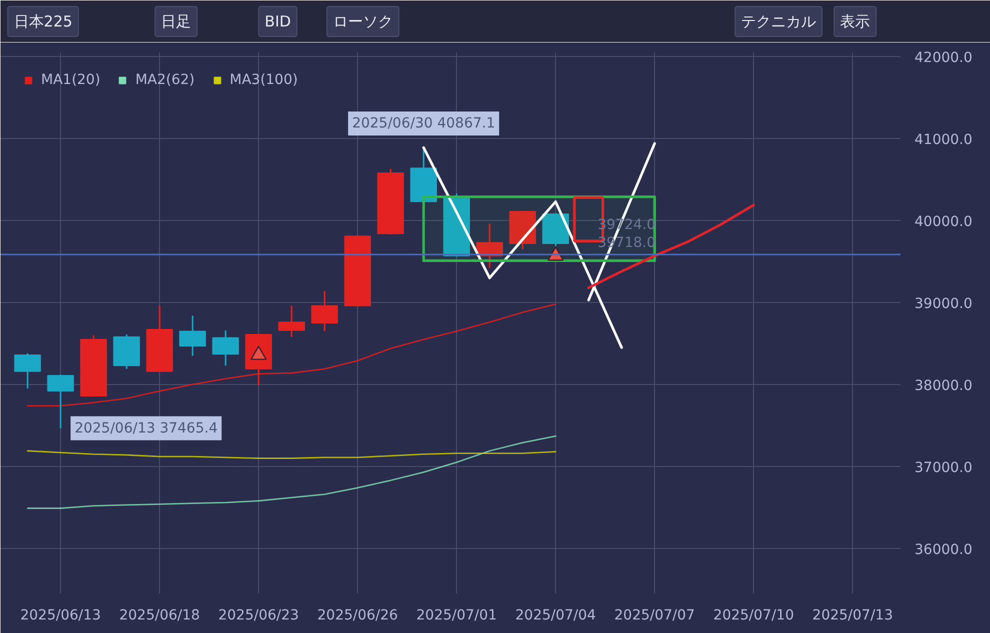 Image resolution: width=990 pixels, height=633 pixels. What do you see at coordinates (555, 616) in the screenshot?
I see `x-tick-label: 2025/07/04` at bounding box center [555, 616].